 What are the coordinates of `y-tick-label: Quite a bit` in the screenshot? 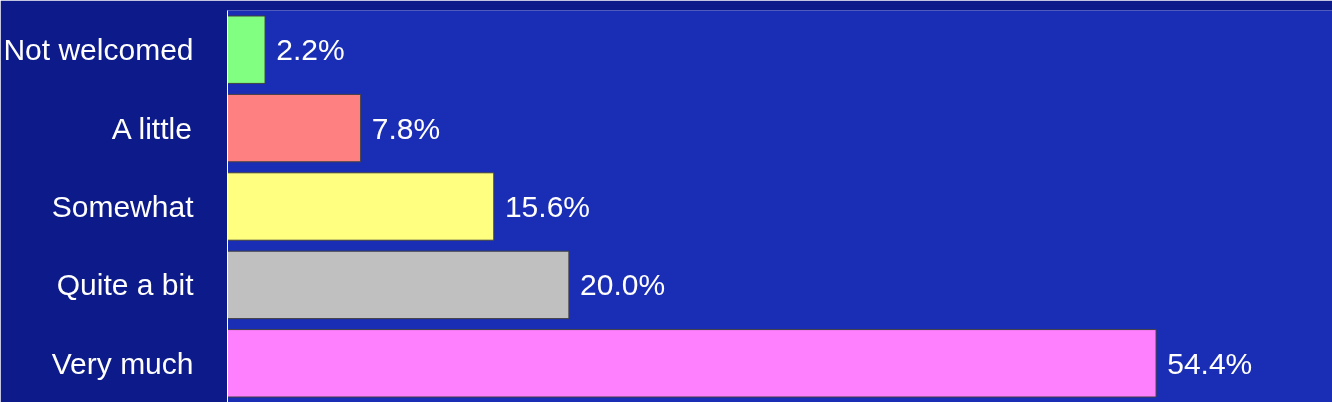 It's located at (125, 285).